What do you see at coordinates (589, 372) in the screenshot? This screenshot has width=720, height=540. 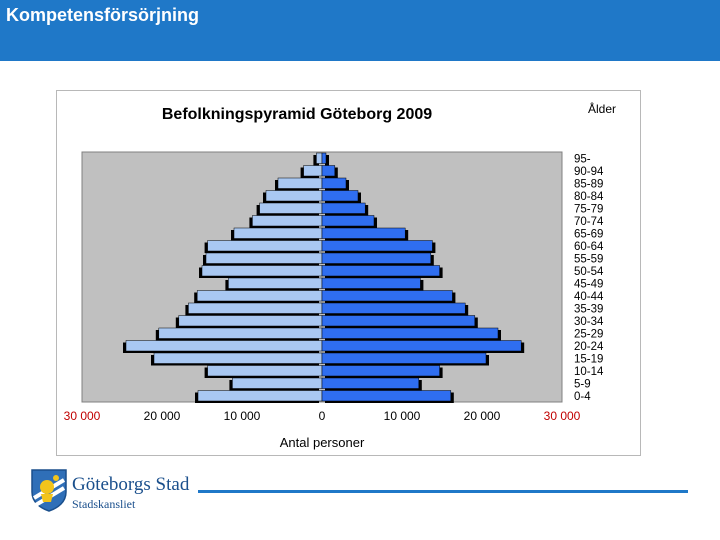 I see `age-group-label: 10-14` at bounding box center [589, 372].